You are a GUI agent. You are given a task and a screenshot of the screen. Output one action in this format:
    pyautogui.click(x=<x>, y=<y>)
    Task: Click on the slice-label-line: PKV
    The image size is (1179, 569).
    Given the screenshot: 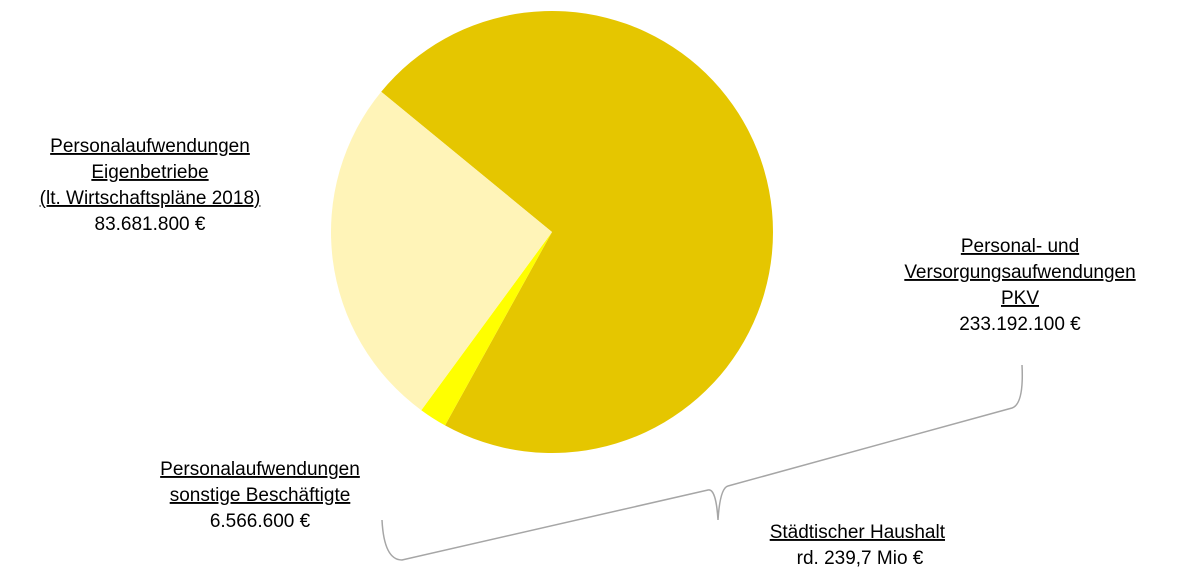 What is the action you would take?
    pyautogui.click(x=1020, y=298)
    